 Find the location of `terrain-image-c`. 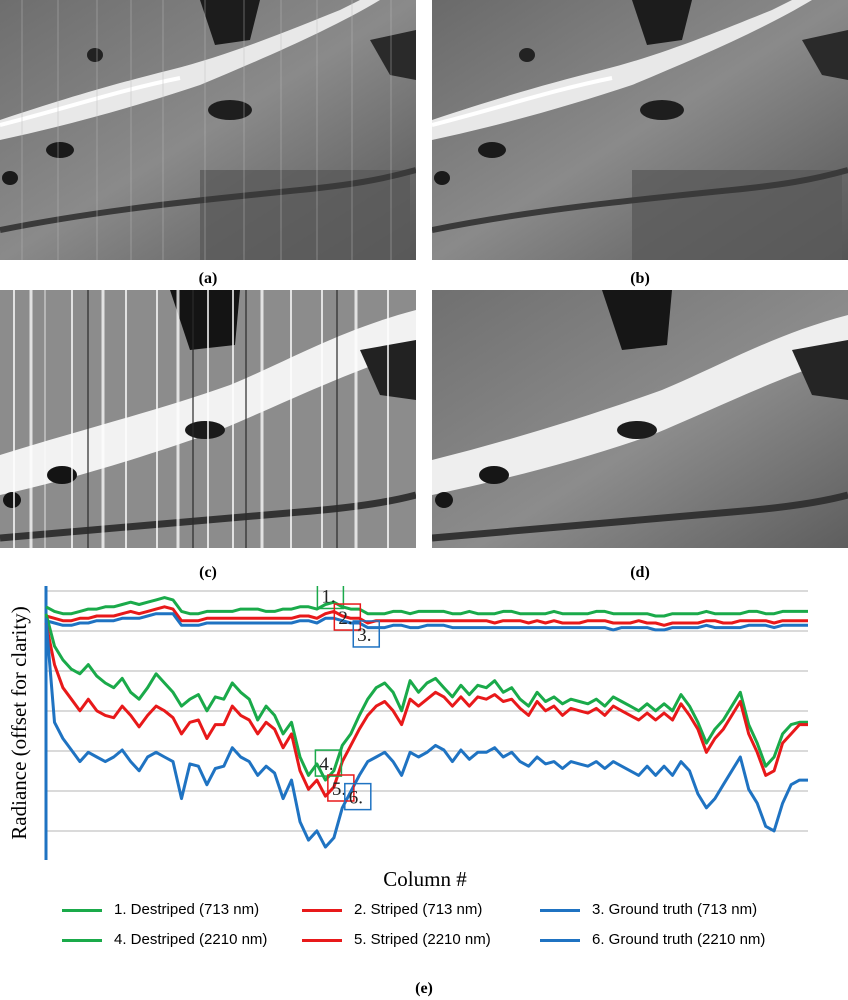

terrain-image-c is located at coordinates (208, 419).